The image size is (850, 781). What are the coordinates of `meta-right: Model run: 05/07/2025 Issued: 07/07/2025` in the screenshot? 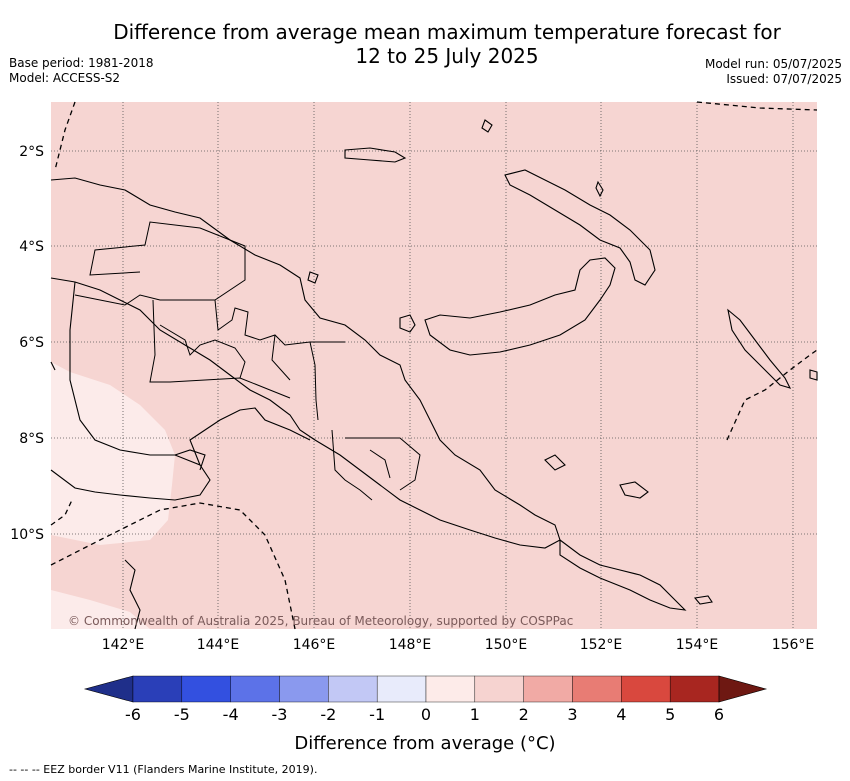 It's located at (773, 72).